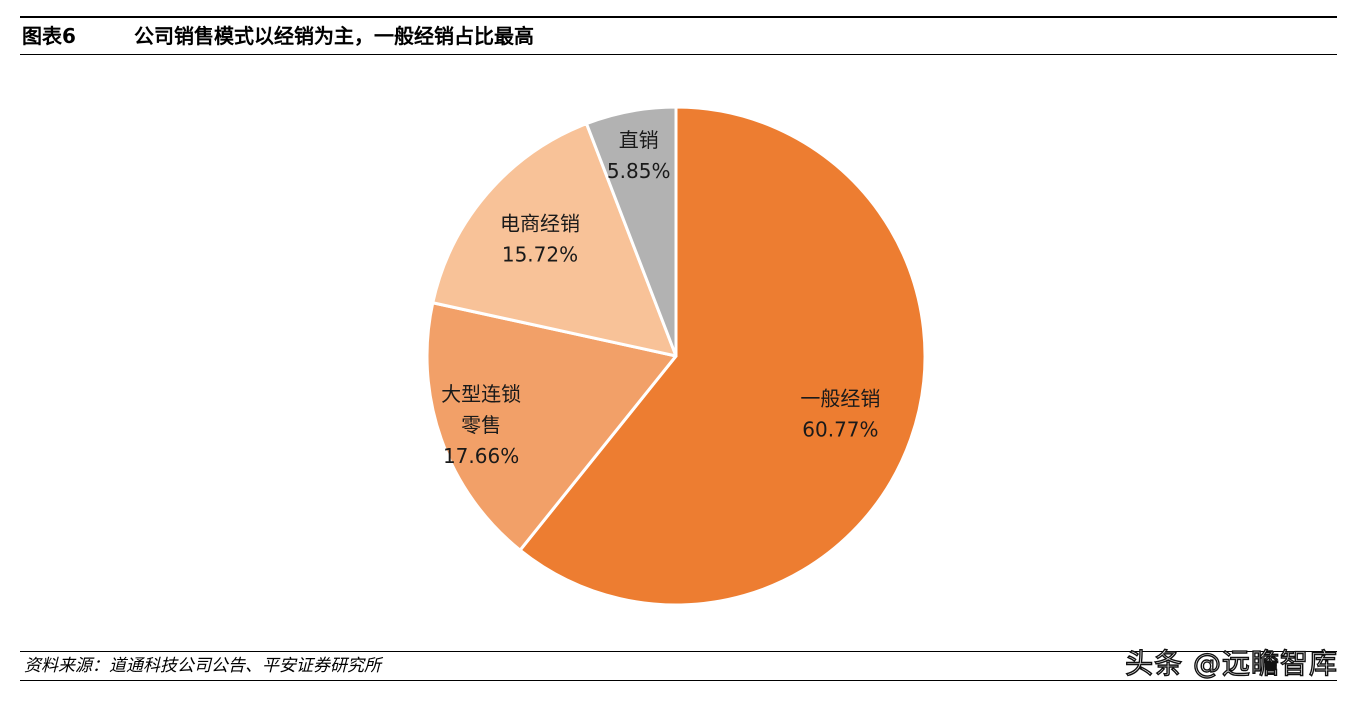 The image size is (1362, 703). I want to click on slice-category-label: 大型连锁, so click(481, 394).